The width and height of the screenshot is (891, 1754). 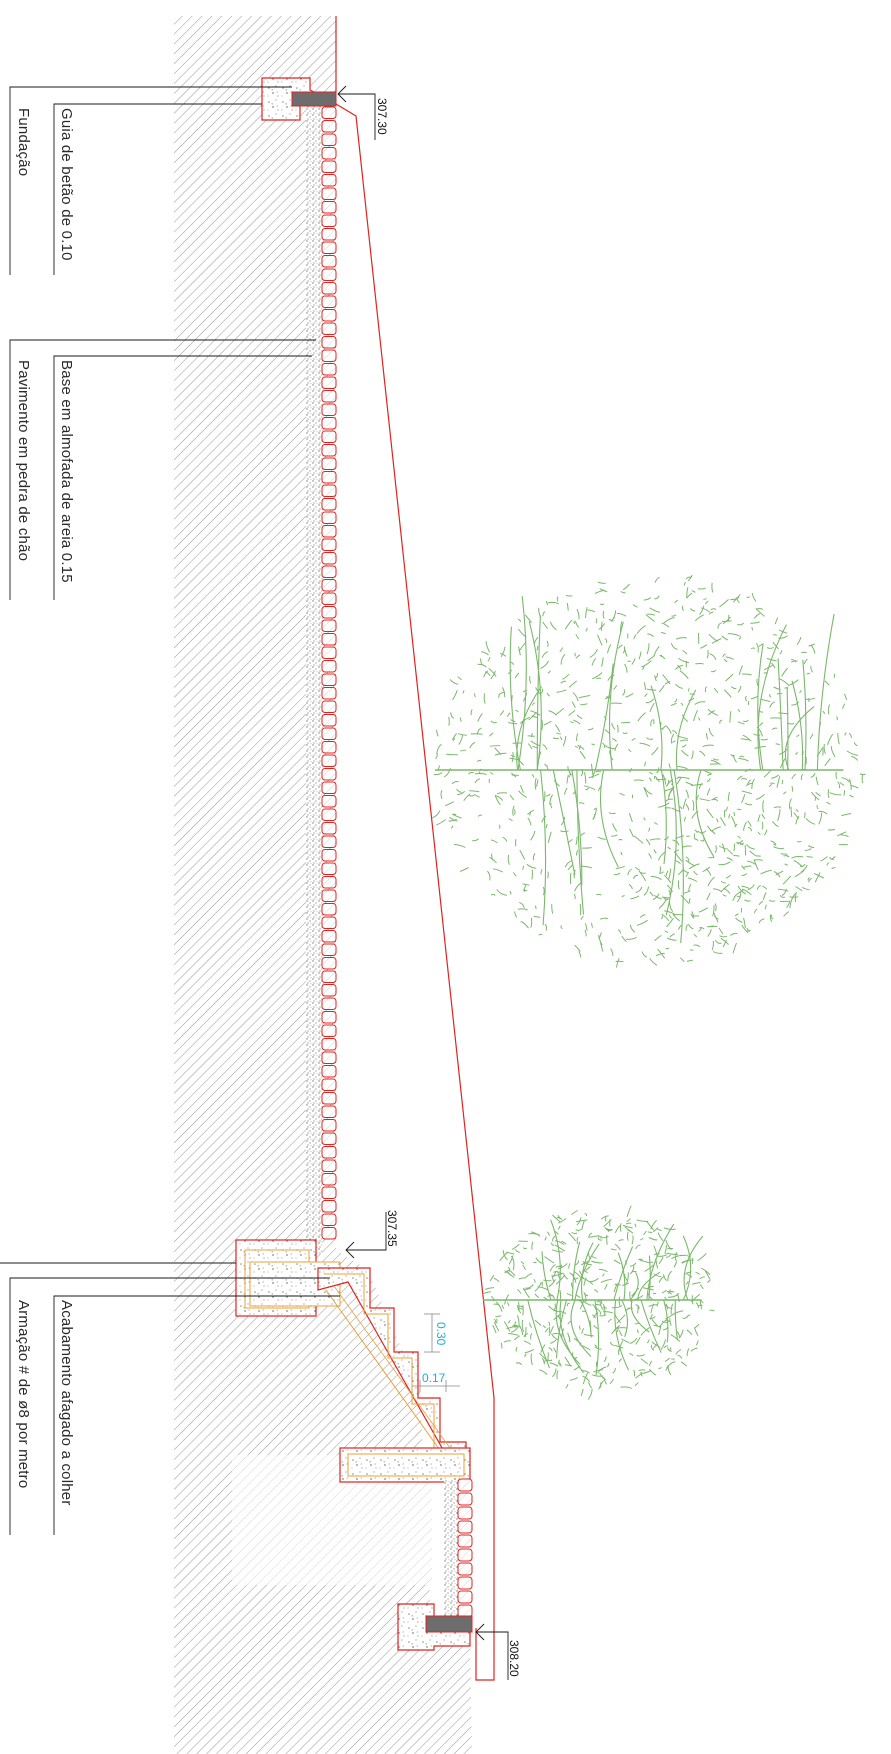 What do you see at coordinates (649, 771) in the screenshot?
I see `tree-large` at bounding box center [649, 771].